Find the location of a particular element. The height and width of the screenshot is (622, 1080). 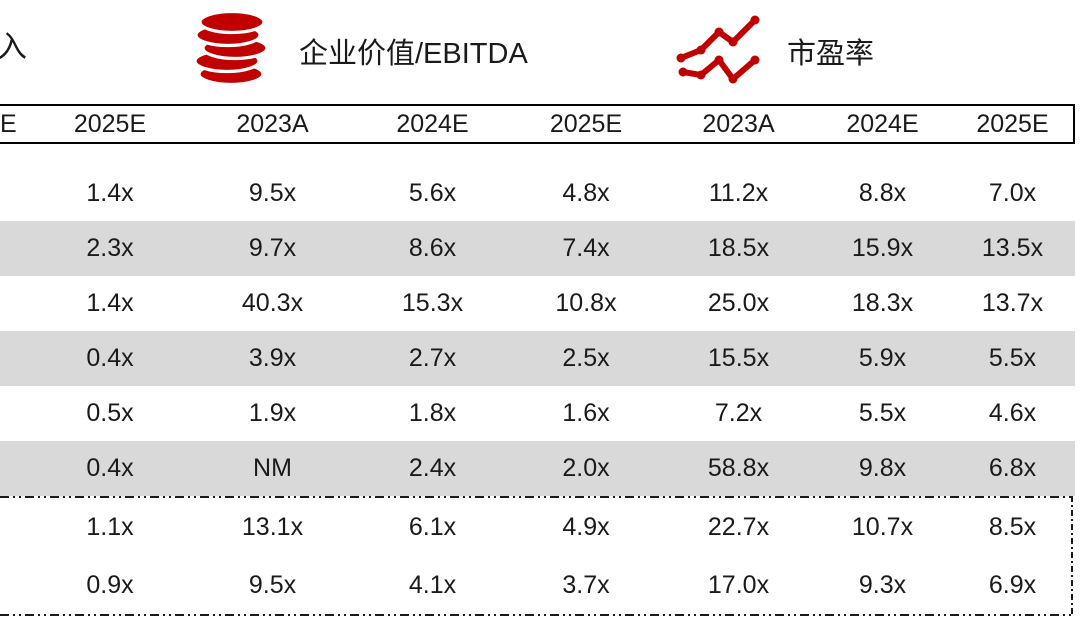

ev-revenue-partial-label: 入 is located at coordinates (13, 47).